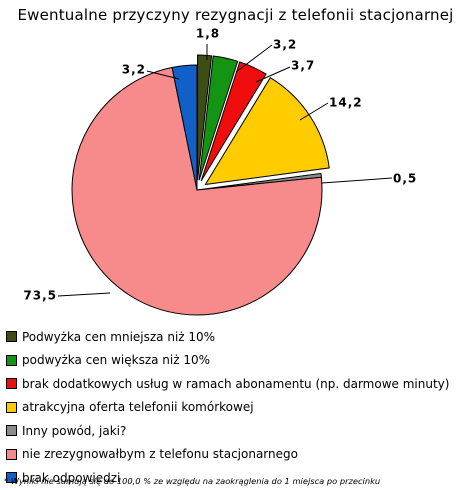 This screenshot has width=471, height=490. I want to click on legend-label: podwyżka cen większa niż 10%, so click(116, 360).